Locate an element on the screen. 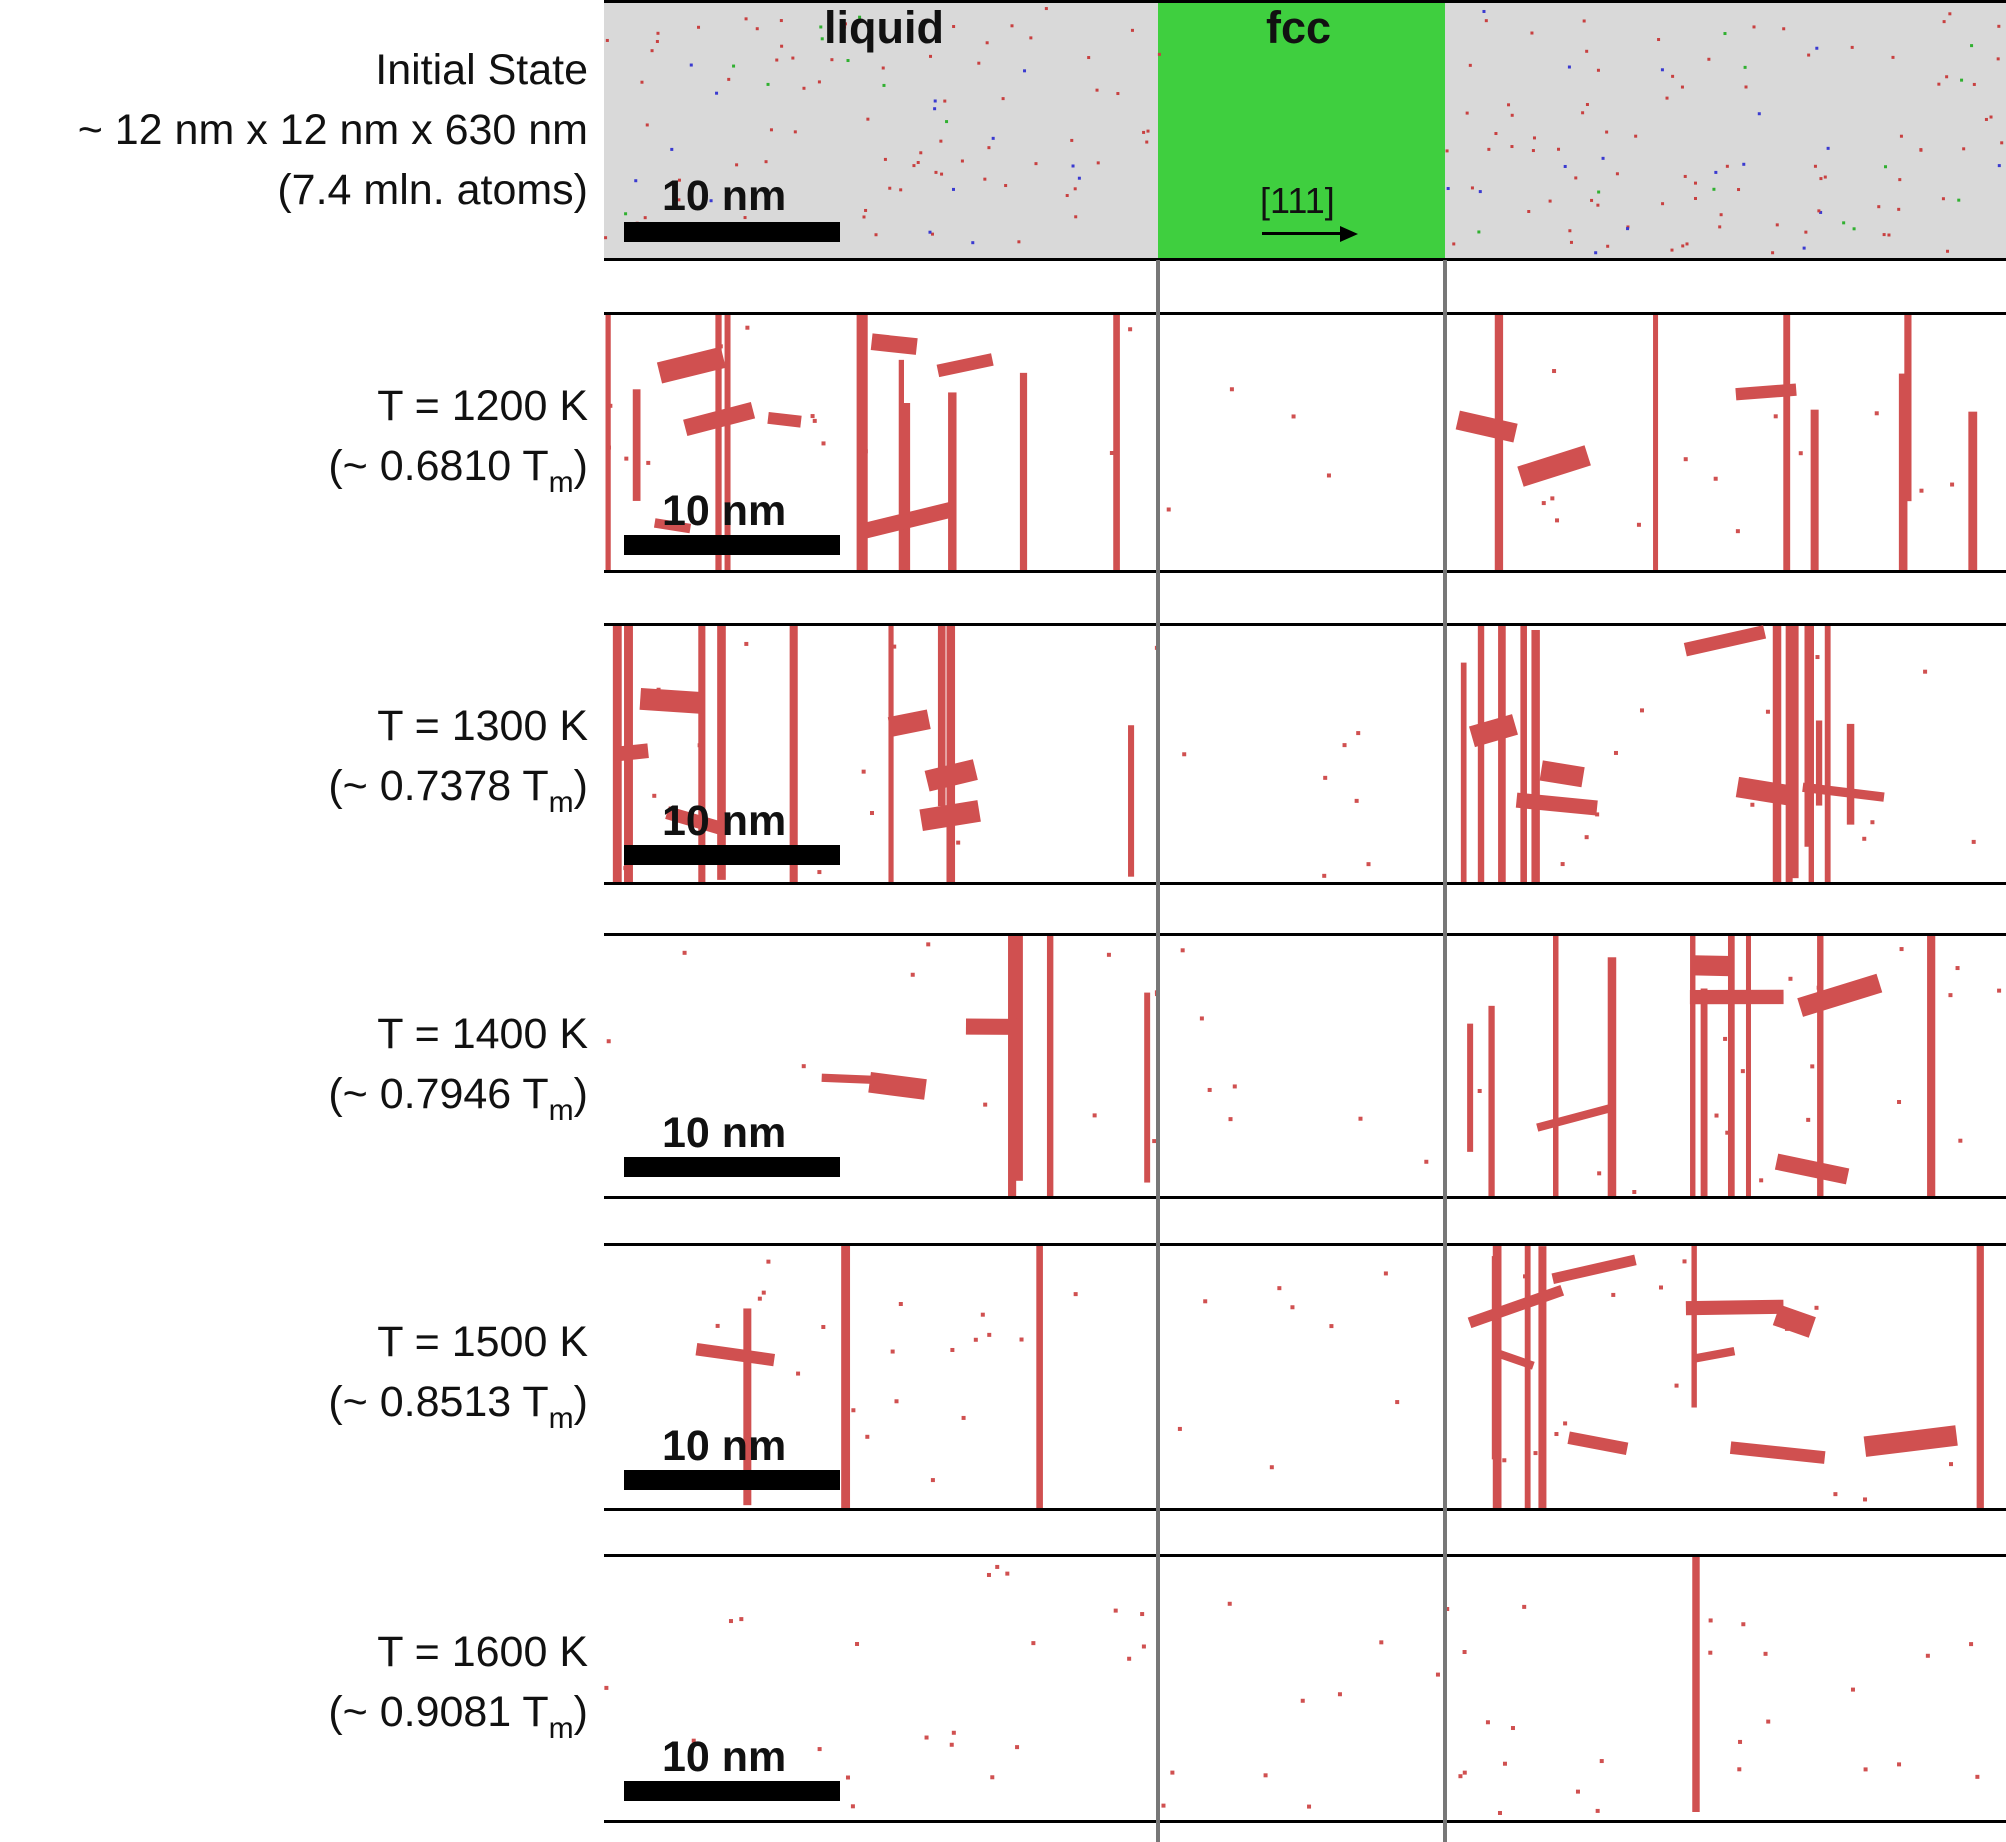 The image size is (2006, 1842). homologous-temperature: (~ 0.6810 Tm) is located at coordinates (458, 470).